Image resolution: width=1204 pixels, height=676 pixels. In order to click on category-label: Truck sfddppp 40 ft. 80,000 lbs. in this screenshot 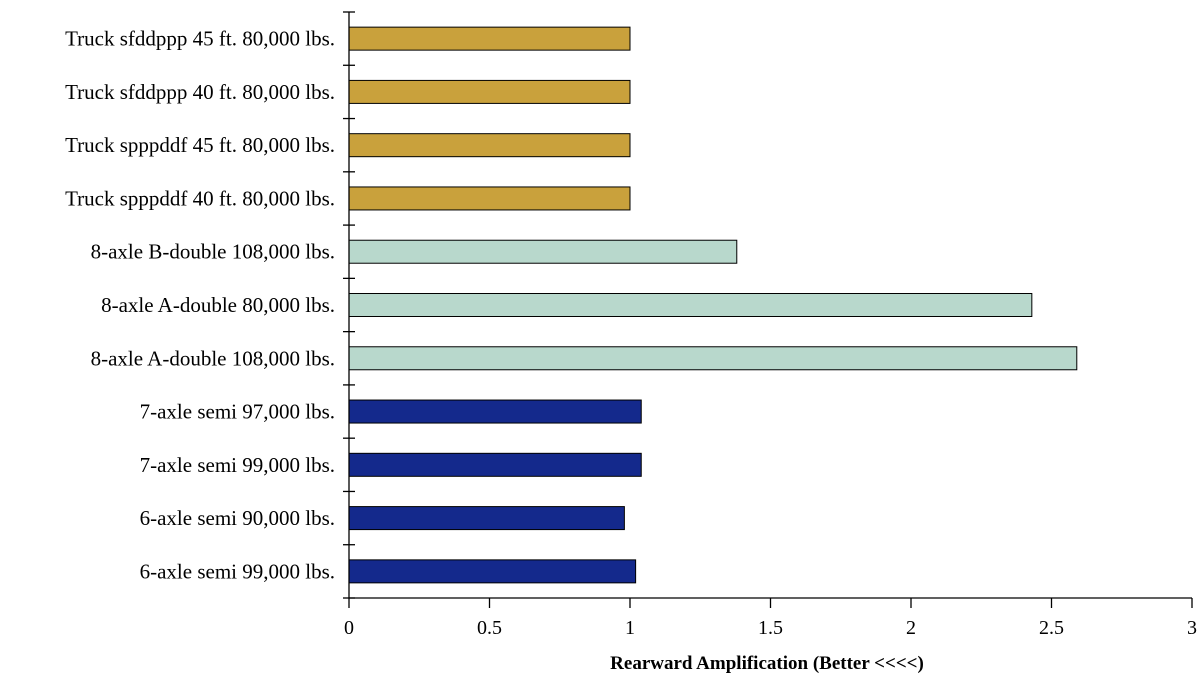, I will do `click(200, 92)`.